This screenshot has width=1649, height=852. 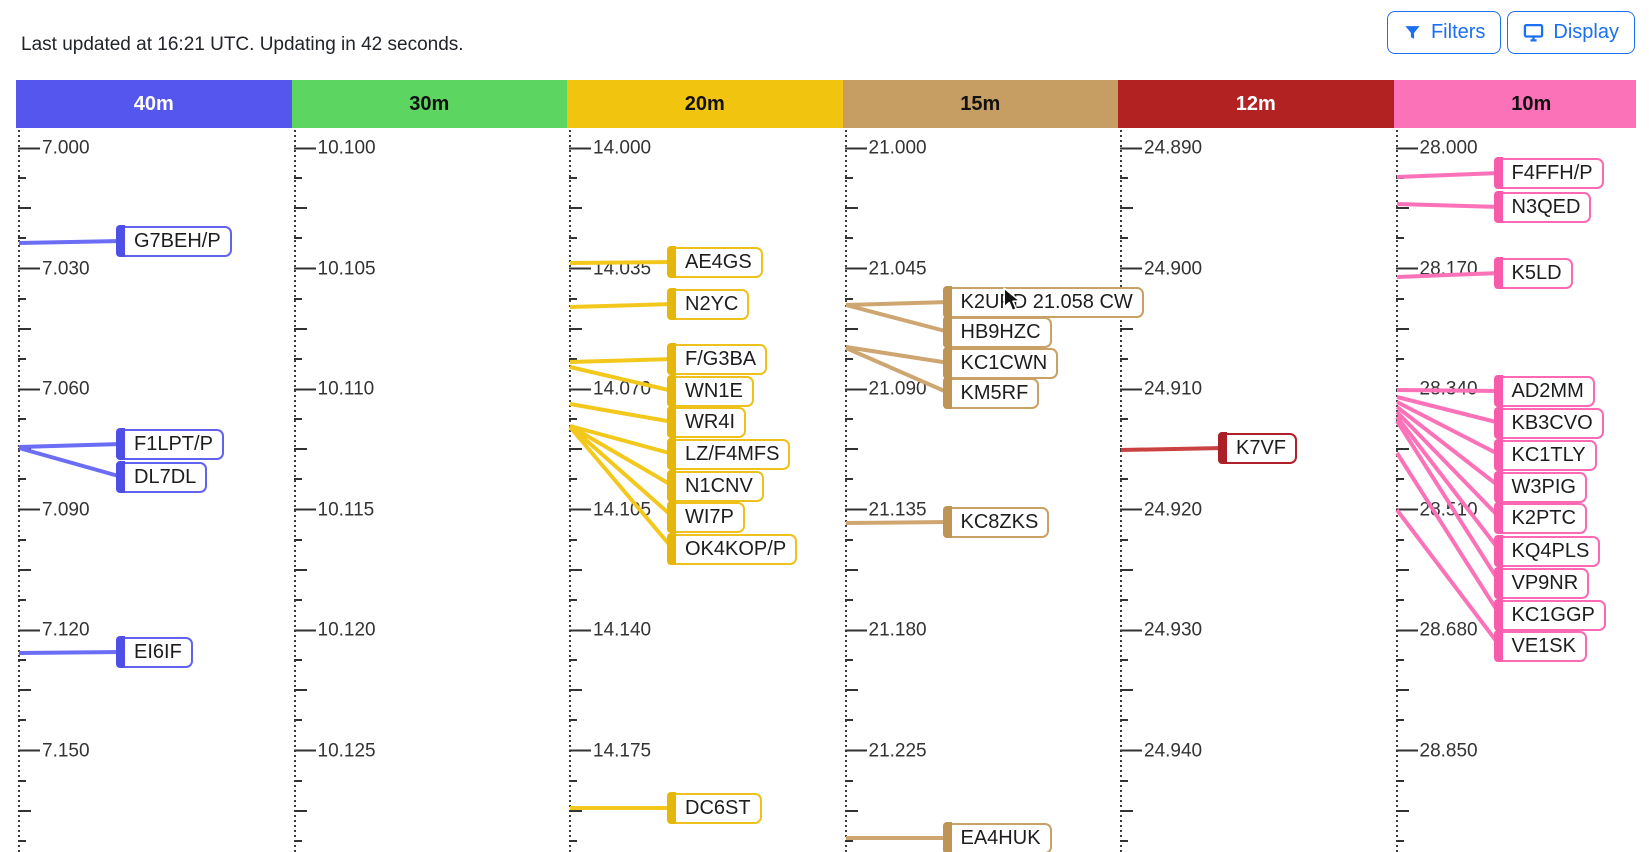 What do you see at coordinates (1541, 583) in the screenshot?
I see `spot-VP9NR: VP9NR` at bounding box center [1541, 583].